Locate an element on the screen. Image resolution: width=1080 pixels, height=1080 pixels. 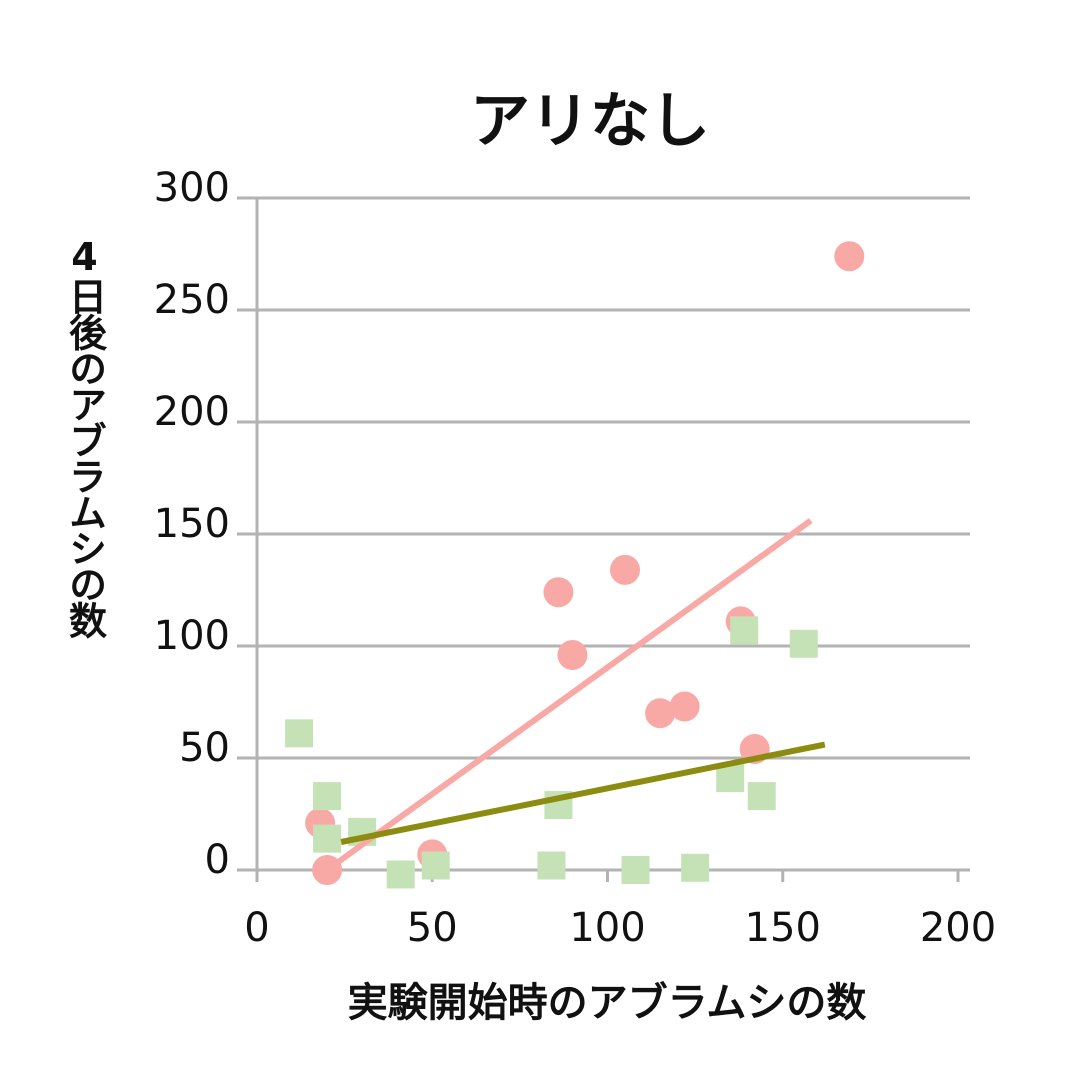
x-axis-label: 実験開始時のアブラムシの数 is located at coordinates (607, 1003).